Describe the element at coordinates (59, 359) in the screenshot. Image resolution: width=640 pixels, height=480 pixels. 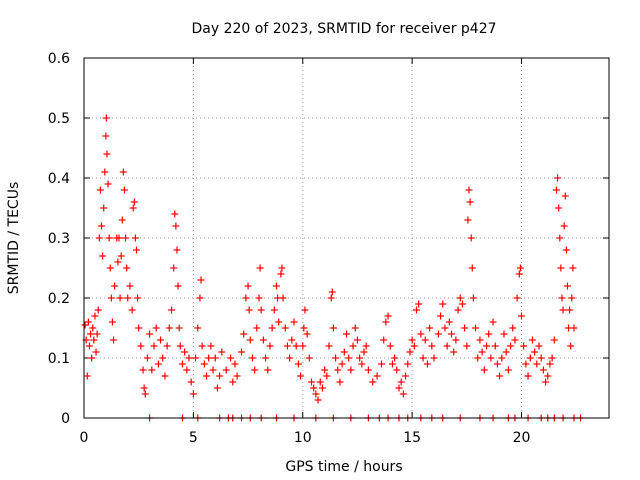
I see `y-tick-label: 0.1` at that location.